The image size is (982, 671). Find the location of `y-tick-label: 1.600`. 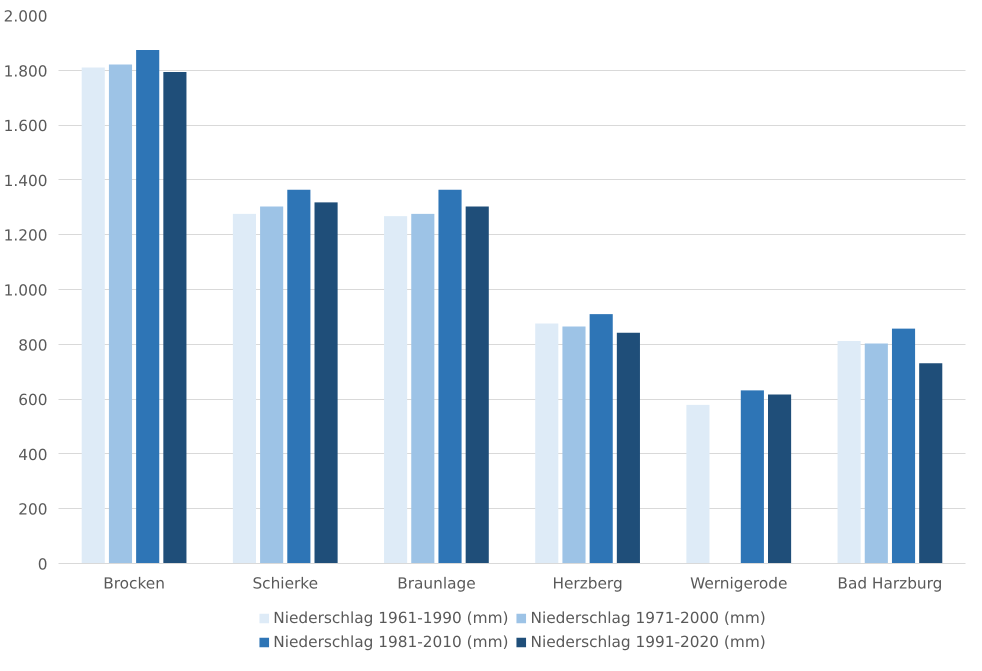

y-tick-label: 1.600 is located at coordinates (26, 126).